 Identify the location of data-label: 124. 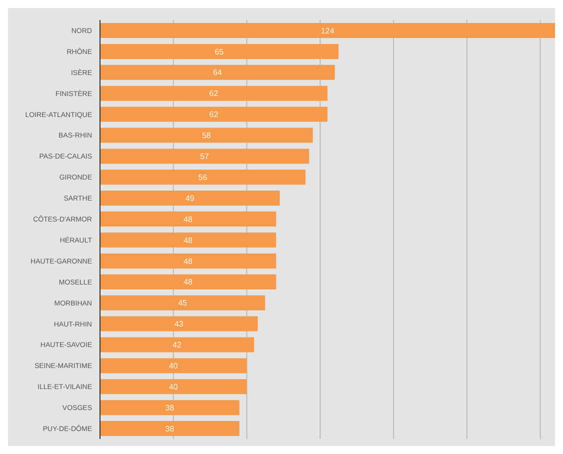
(327, 31).